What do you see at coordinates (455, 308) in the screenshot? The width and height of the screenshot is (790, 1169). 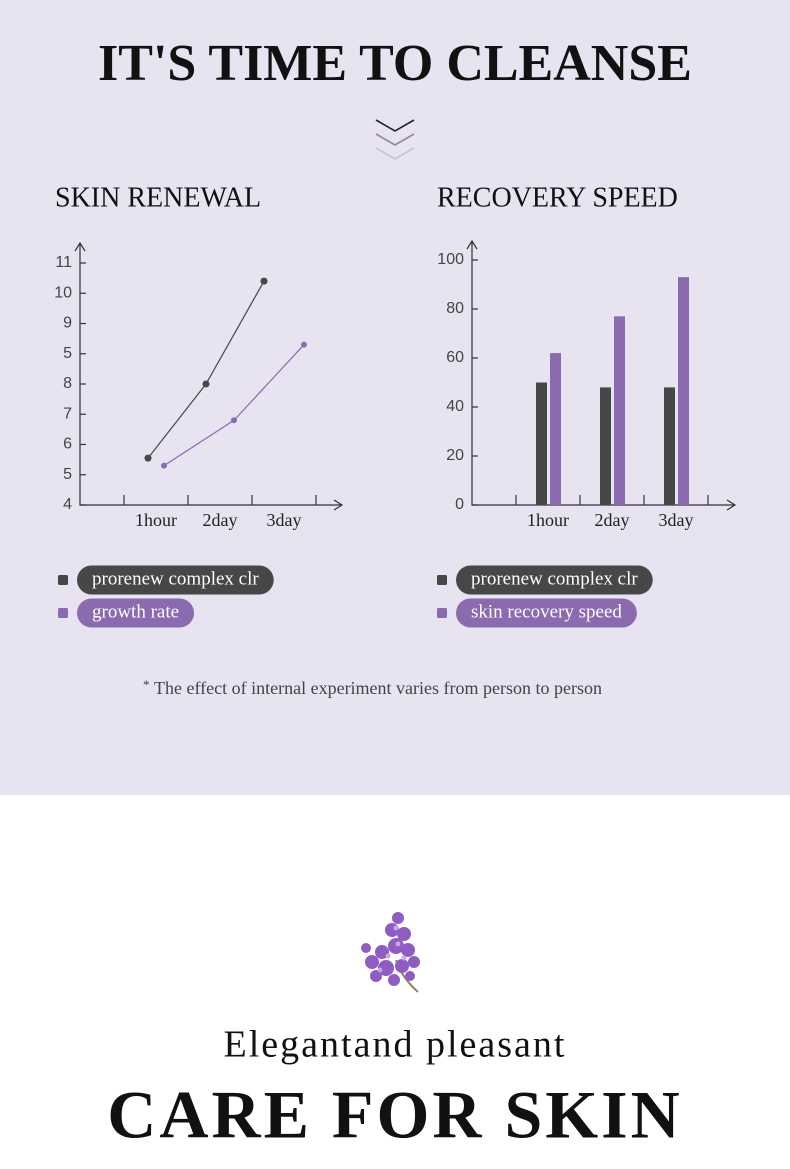 I see `y-tick-label: 80` at bounding box center [455, 308].